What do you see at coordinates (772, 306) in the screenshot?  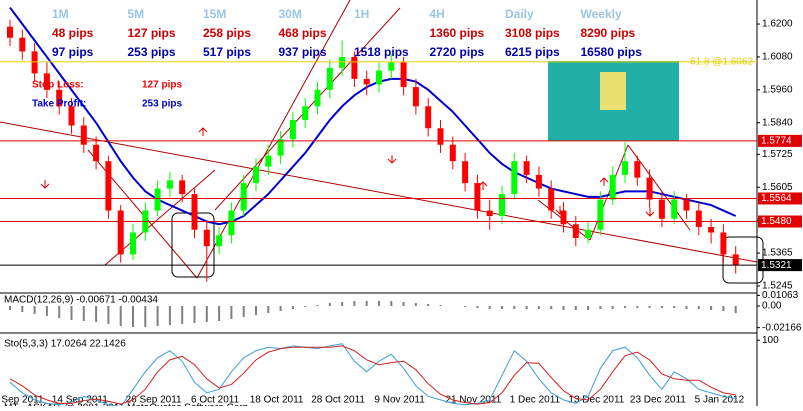 I see `y-tick-label: 0.00` at bounding box center [772, 306].